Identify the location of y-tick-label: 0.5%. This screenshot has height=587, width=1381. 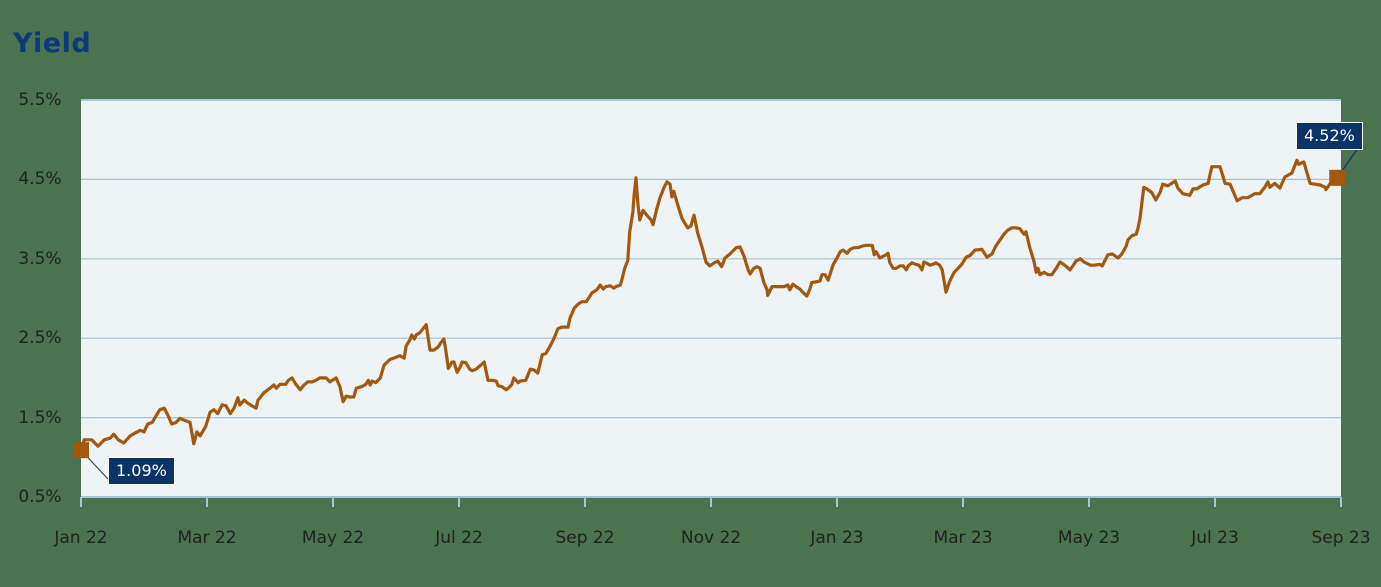
(40, 497).